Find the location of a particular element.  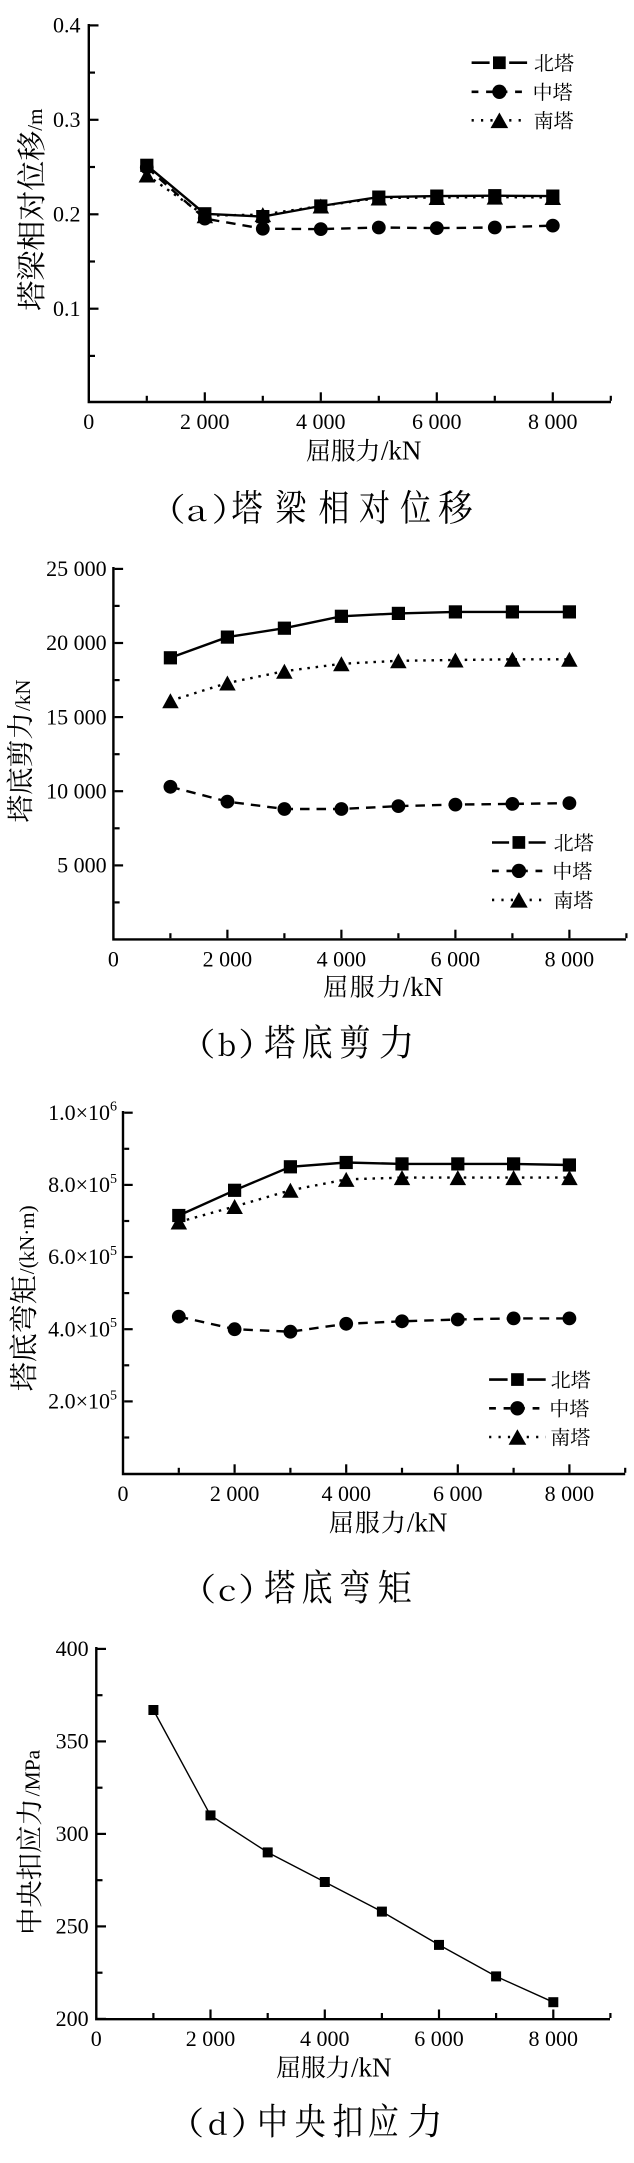

svg-text: 8.0×105 is located at coordinates (82, 1184).